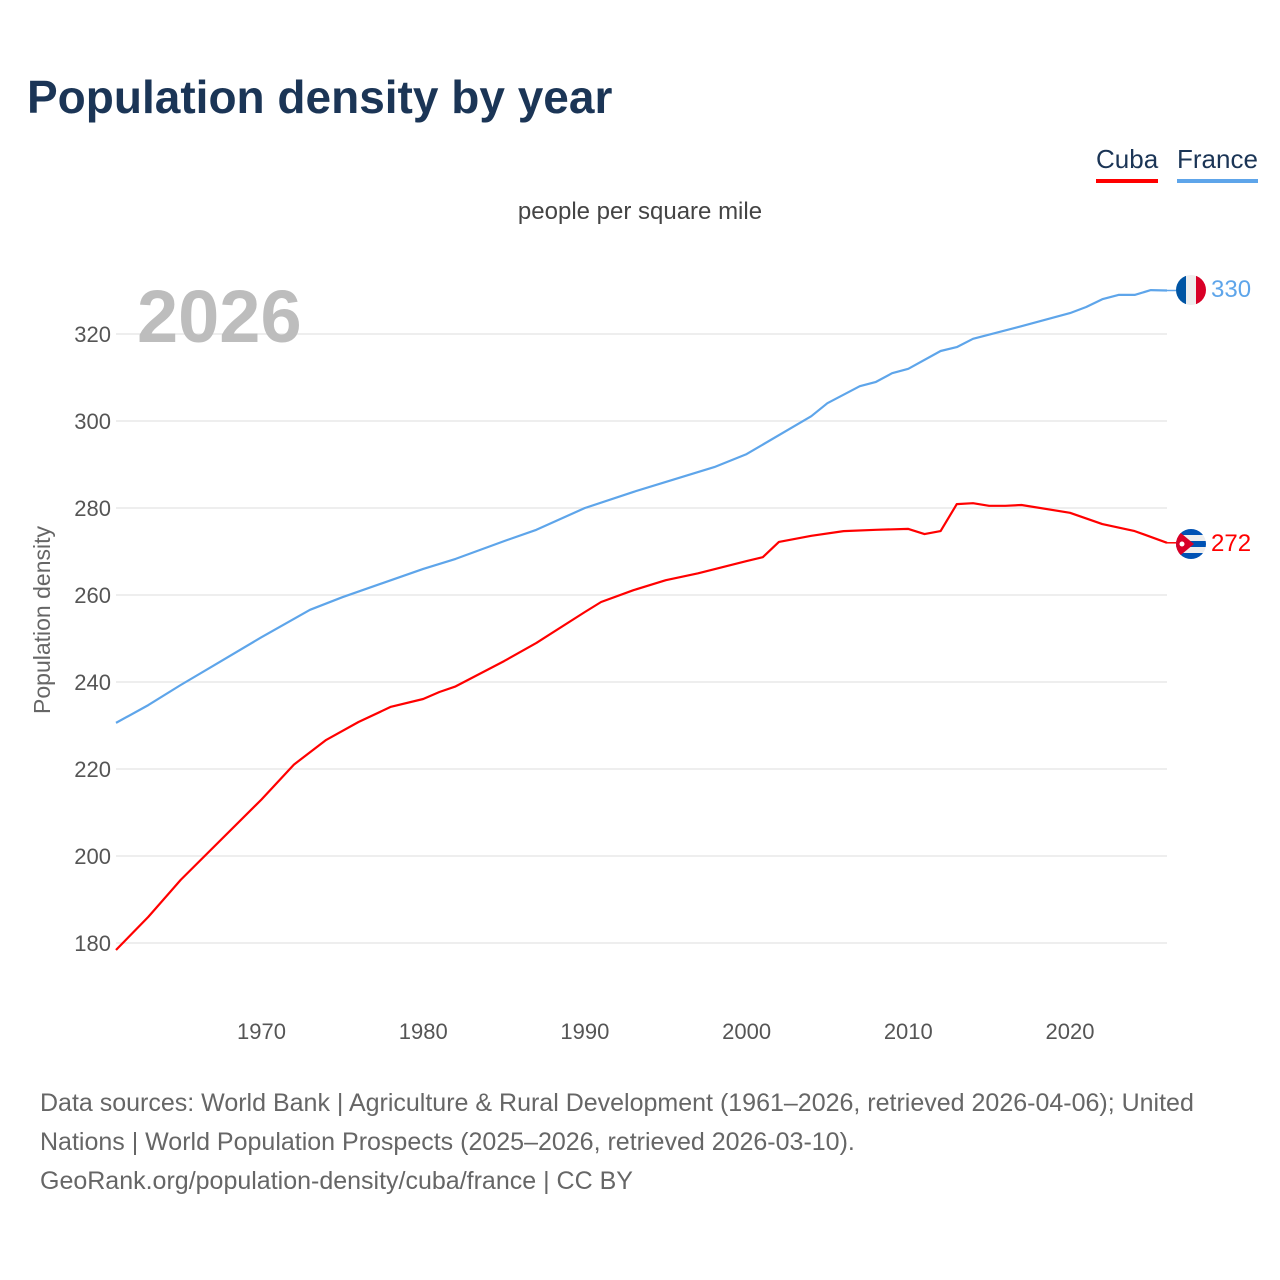 This screenshot has height=1280, width=1280. I want to click on y-tick-label: 260, so click(92, 595).